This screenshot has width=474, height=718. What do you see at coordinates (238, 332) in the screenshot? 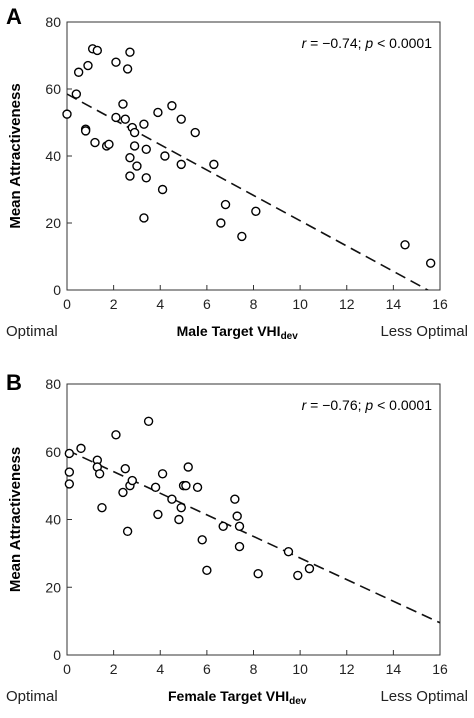
I see `x-axis-label: Male Target VHIdev` at bounding box center [238, 332].